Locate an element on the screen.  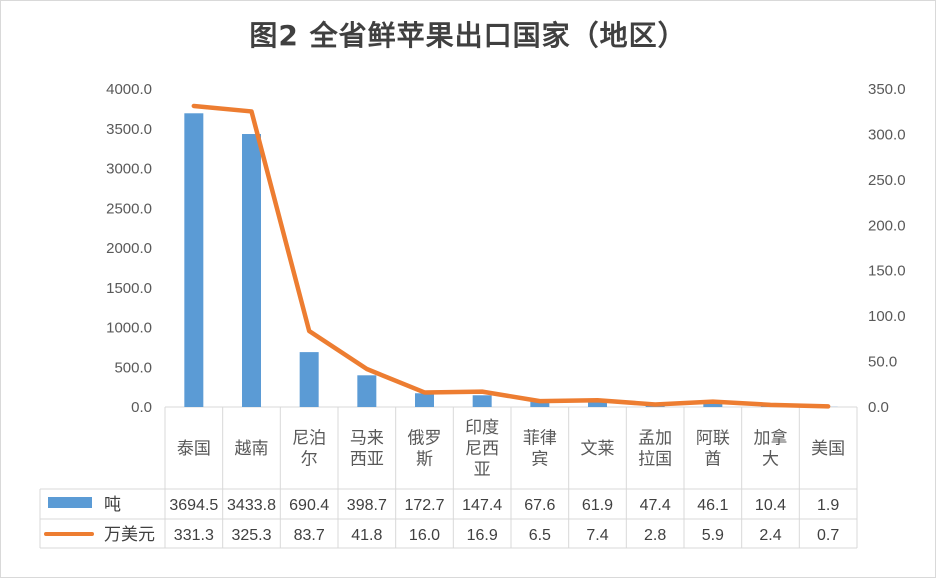
y-right-tick-label: 150.0 is located at coordinates (887, 271).